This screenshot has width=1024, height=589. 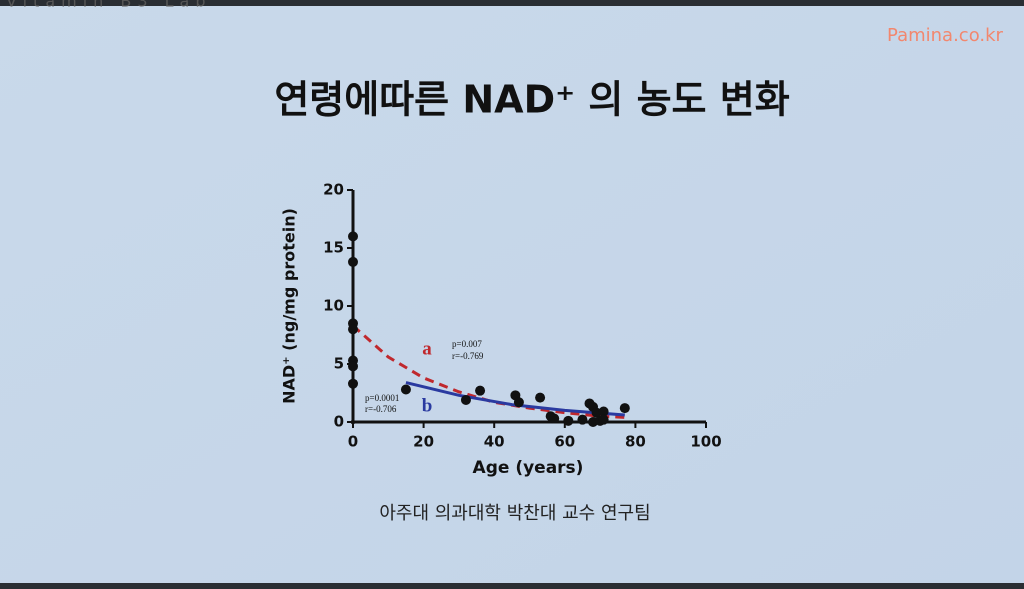 What do you see at coordinates (423, 442) in the screenshot?
I see `x-tick-label: 20` at bounding box center [423, 442].